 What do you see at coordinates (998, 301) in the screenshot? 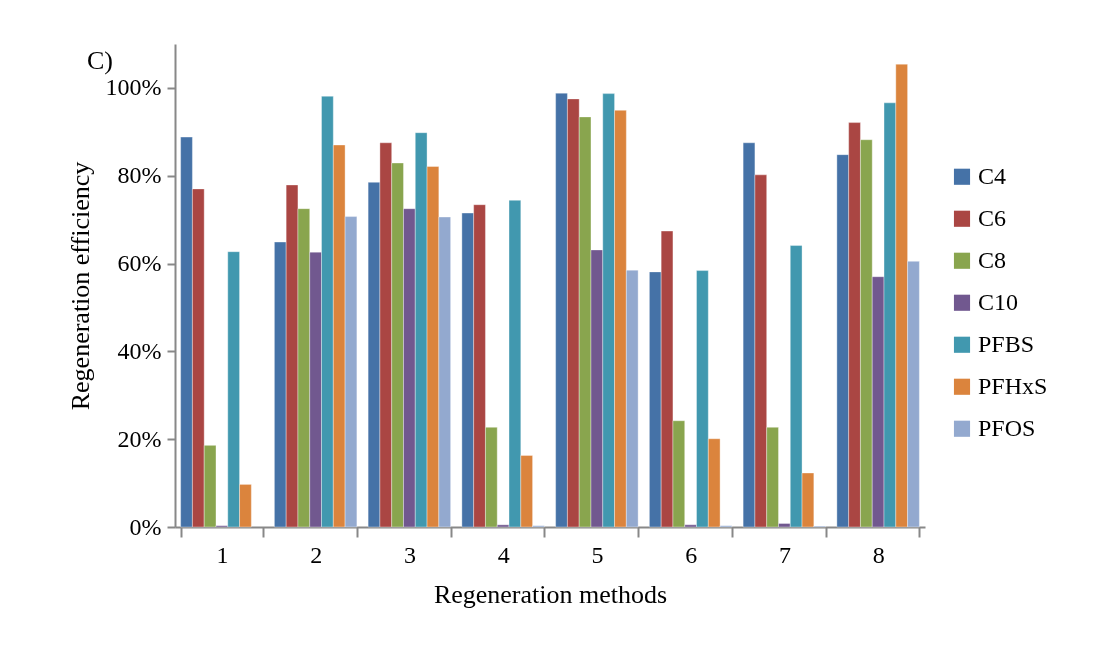
I see `legend-label: C10` at bounding box center [998, 301].